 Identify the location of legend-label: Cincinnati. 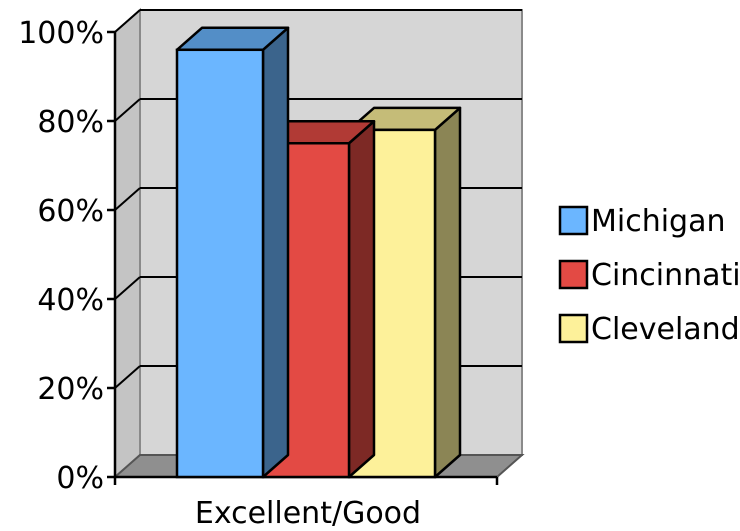
(665, 275).